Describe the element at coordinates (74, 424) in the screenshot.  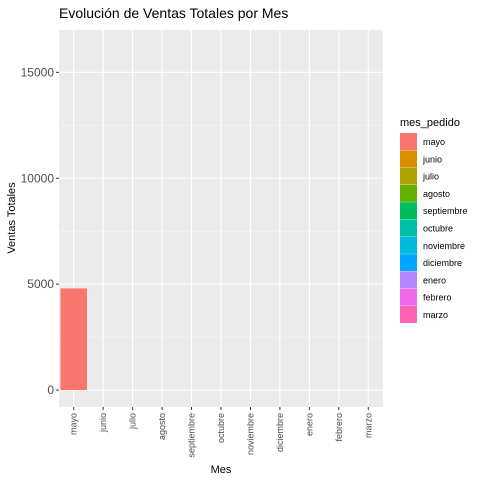
I see `x-tick-label-mayo: mayo` at that location.